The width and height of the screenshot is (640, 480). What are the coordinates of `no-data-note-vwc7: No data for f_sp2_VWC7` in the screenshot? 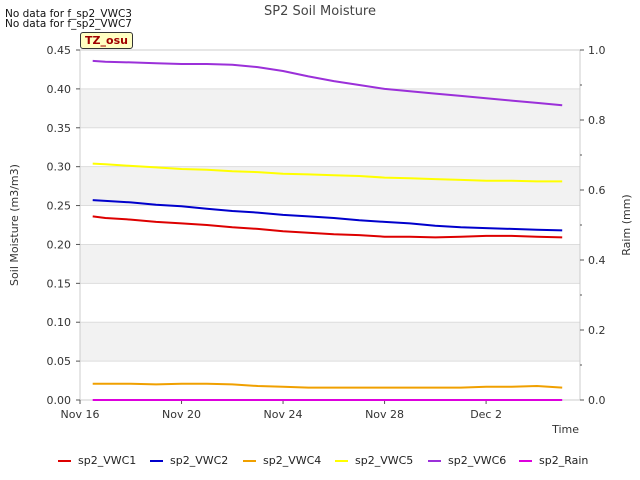 It's located at (68, 24).